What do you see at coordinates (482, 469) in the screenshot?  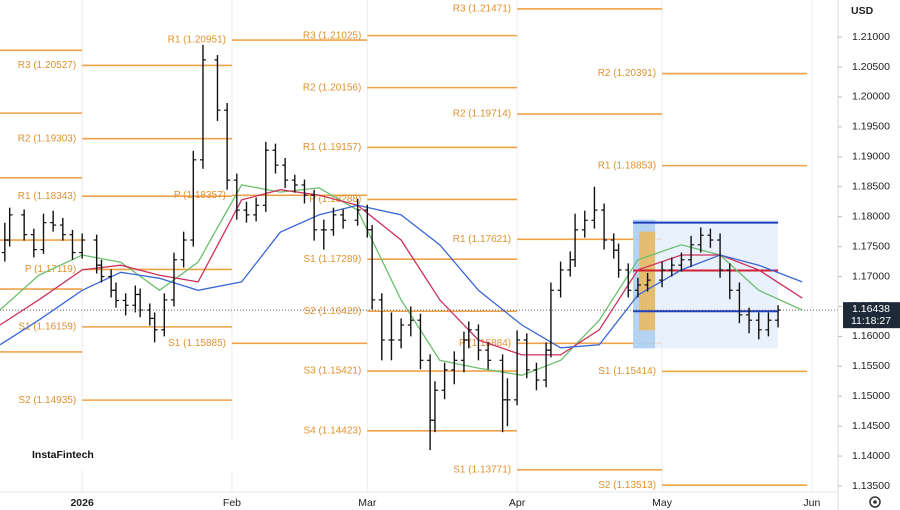 I see `pivot-label: S1 (1.13771)` at bounding box center [482, 469].